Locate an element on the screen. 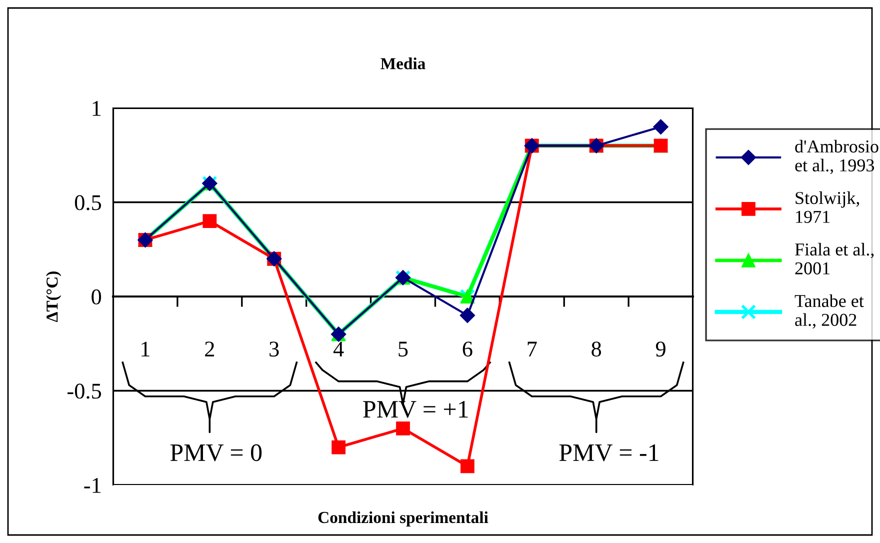 Image resolution: width=880 pixels, height=543 pixels. x-tick-label: 2 is located at coordinates (209, 349).